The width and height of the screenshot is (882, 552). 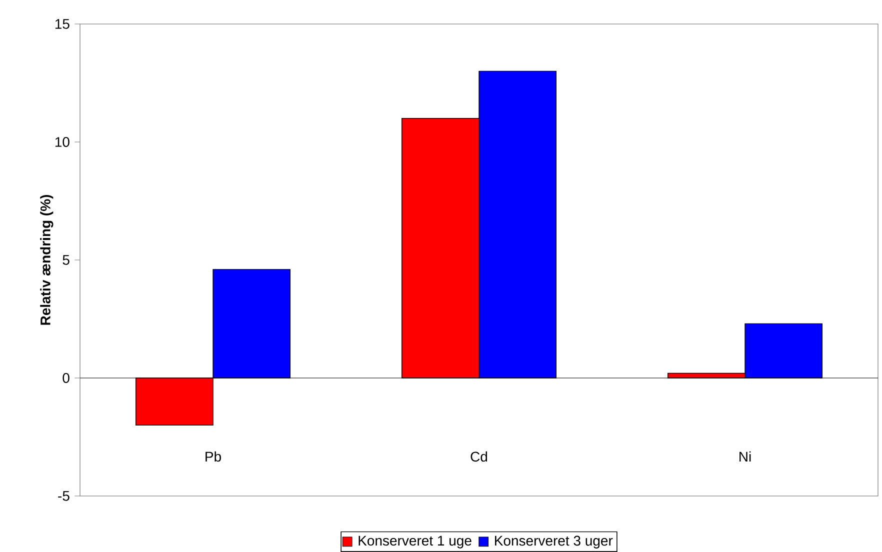 What do you see at coordinates (62, 142) in the screenshot?
I see `y-tick-label: 10` at bounding box center [62, 142].